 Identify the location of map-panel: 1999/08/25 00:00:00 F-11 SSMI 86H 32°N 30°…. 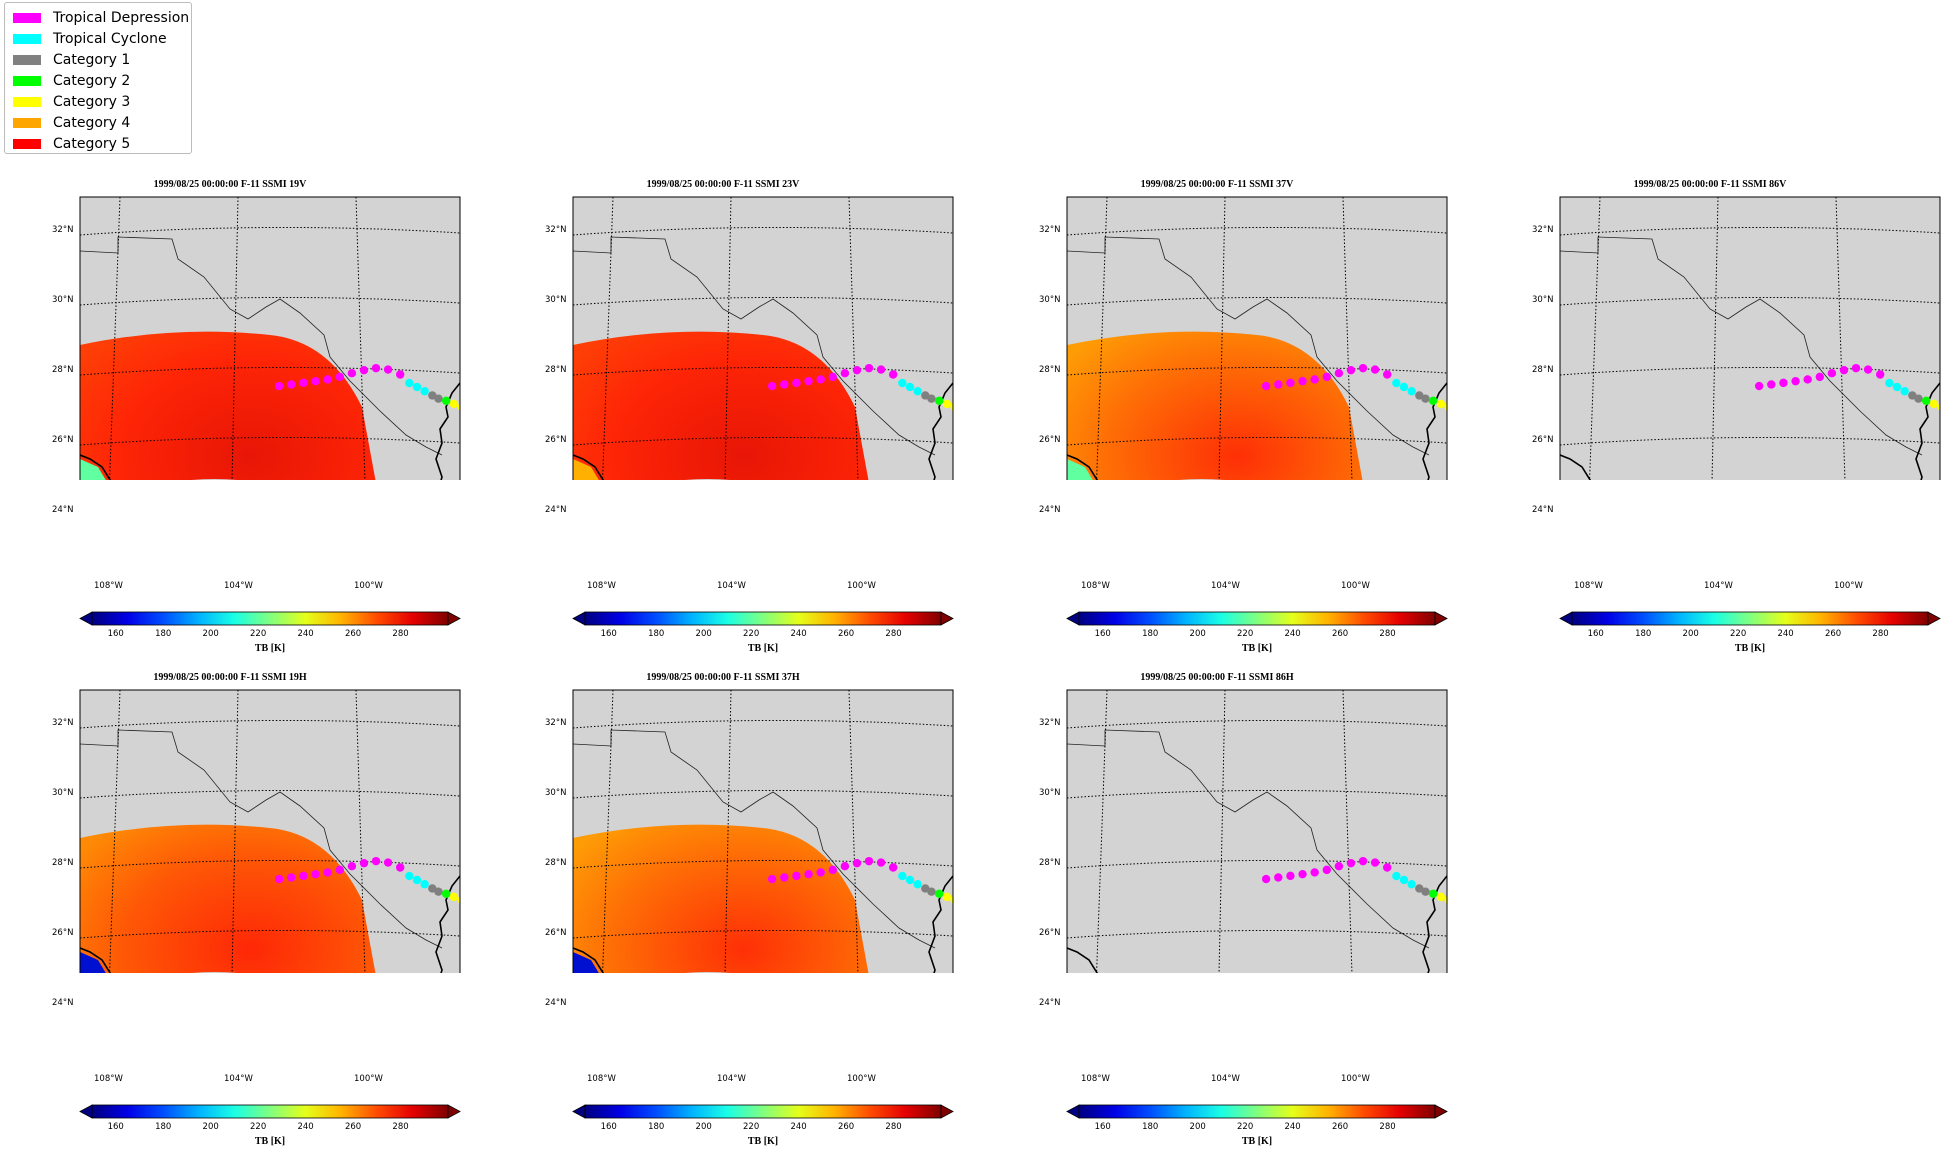
(1217, 820).